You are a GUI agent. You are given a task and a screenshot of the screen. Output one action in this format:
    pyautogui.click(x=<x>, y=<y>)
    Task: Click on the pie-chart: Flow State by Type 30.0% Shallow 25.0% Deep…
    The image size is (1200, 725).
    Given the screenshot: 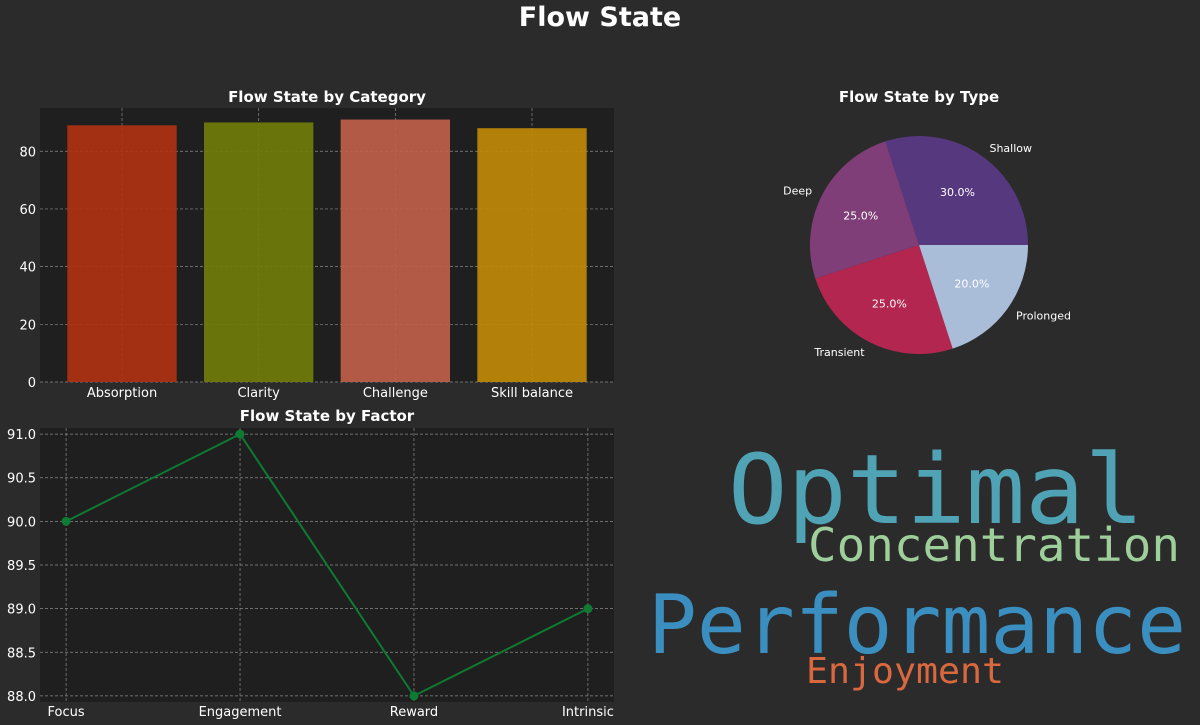 What is the action you would take?
    pyautogui.click(x=927, y=223)
    